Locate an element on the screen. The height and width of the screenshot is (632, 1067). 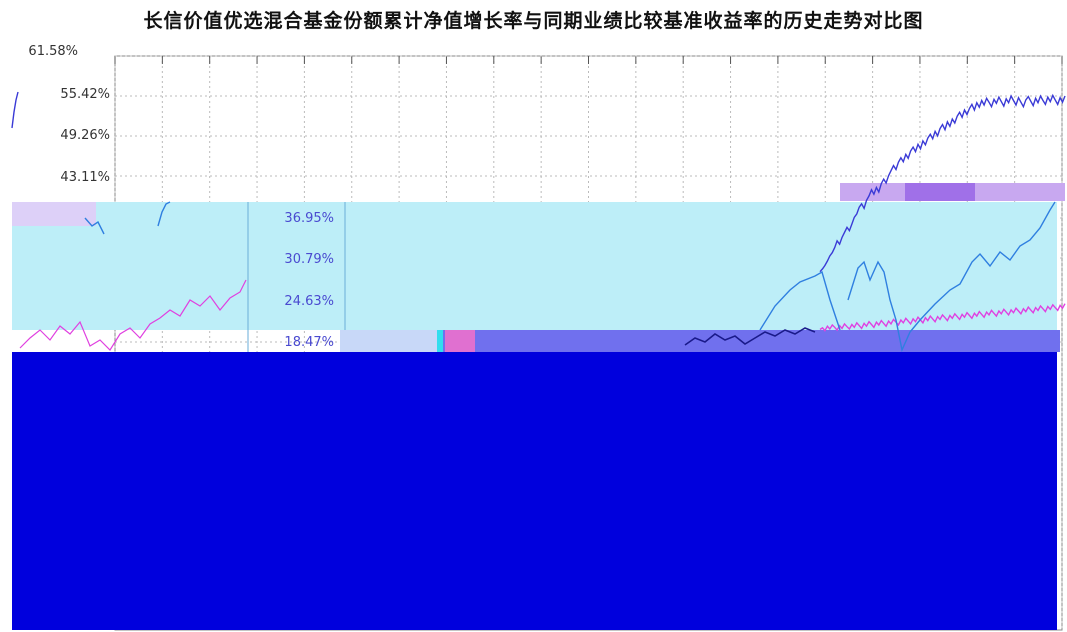
series-fragment-benchmark is located at coordinates (133, 315).